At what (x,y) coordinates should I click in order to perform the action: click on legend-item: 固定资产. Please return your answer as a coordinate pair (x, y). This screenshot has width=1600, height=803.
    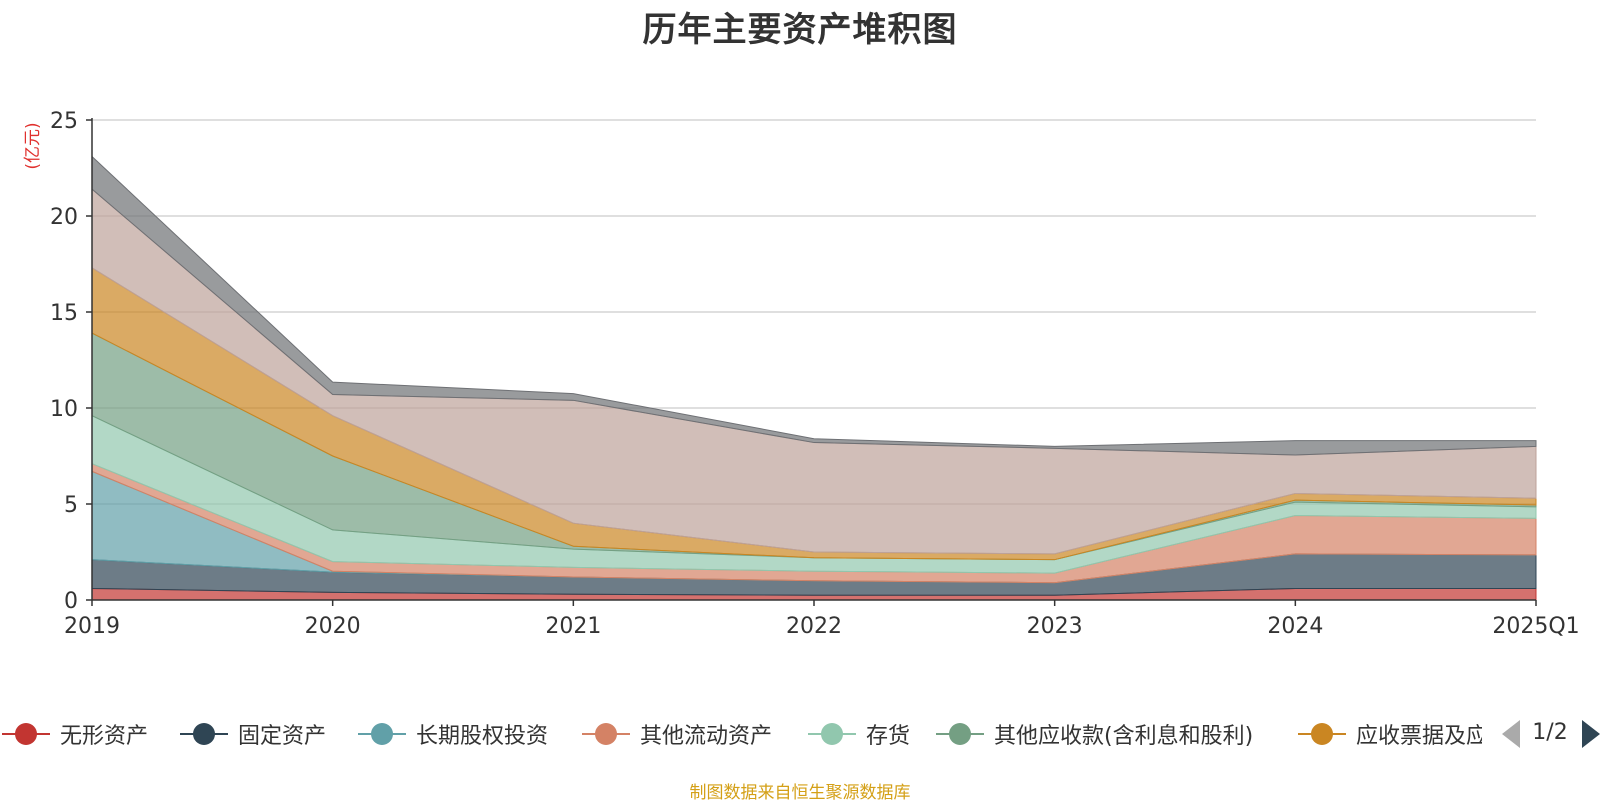
    Looking at the image, I should click on (252, 734).